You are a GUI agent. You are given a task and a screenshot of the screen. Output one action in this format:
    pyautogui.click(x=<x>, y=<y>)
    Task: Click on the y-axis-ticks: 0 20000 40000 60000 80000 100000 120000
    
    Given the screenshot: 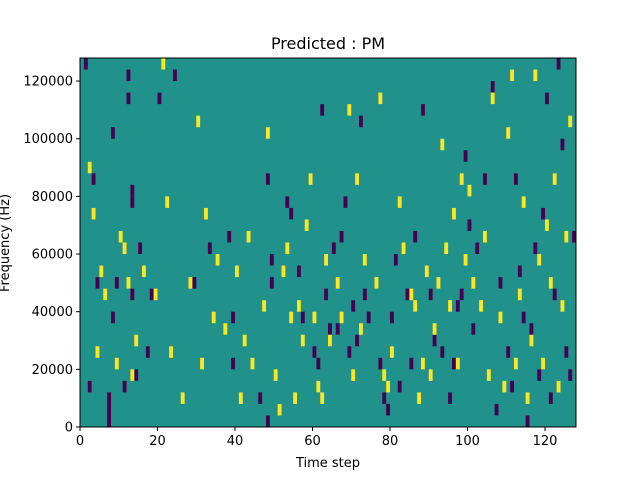 What is the action you would take?
    pyautogui.click(x=51, y=255)
    